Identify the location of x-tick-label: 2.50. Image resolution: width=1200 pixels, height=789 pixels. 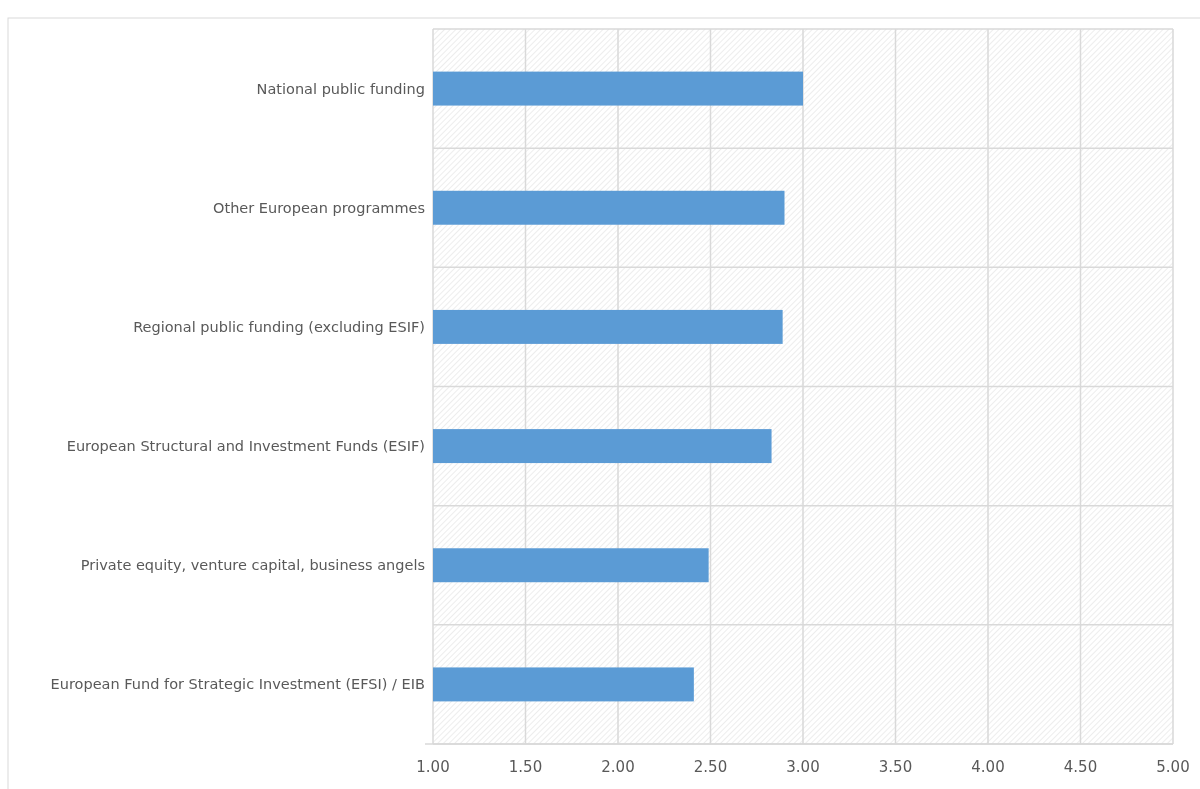
(710, 767).